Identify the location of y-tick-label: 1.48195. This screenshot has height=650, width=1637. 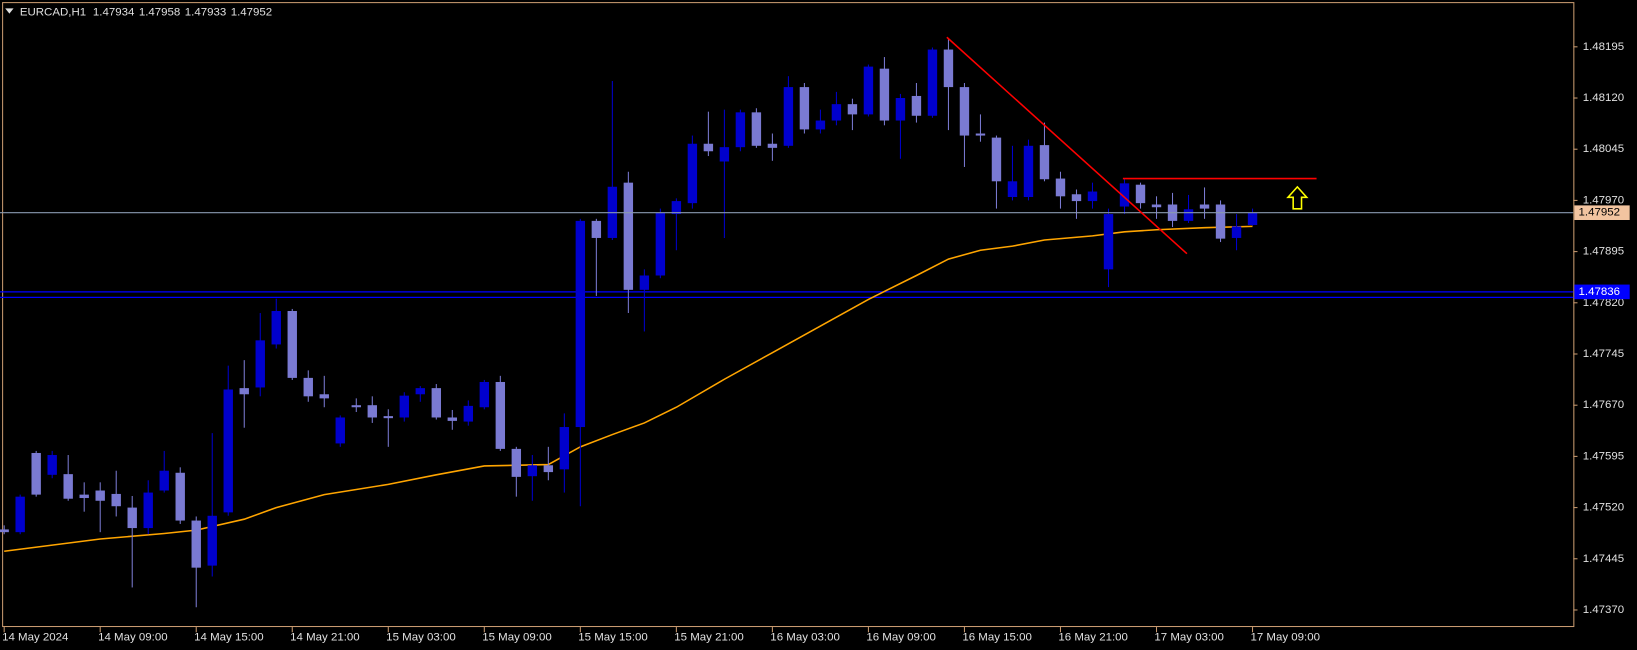
(1603, 47).